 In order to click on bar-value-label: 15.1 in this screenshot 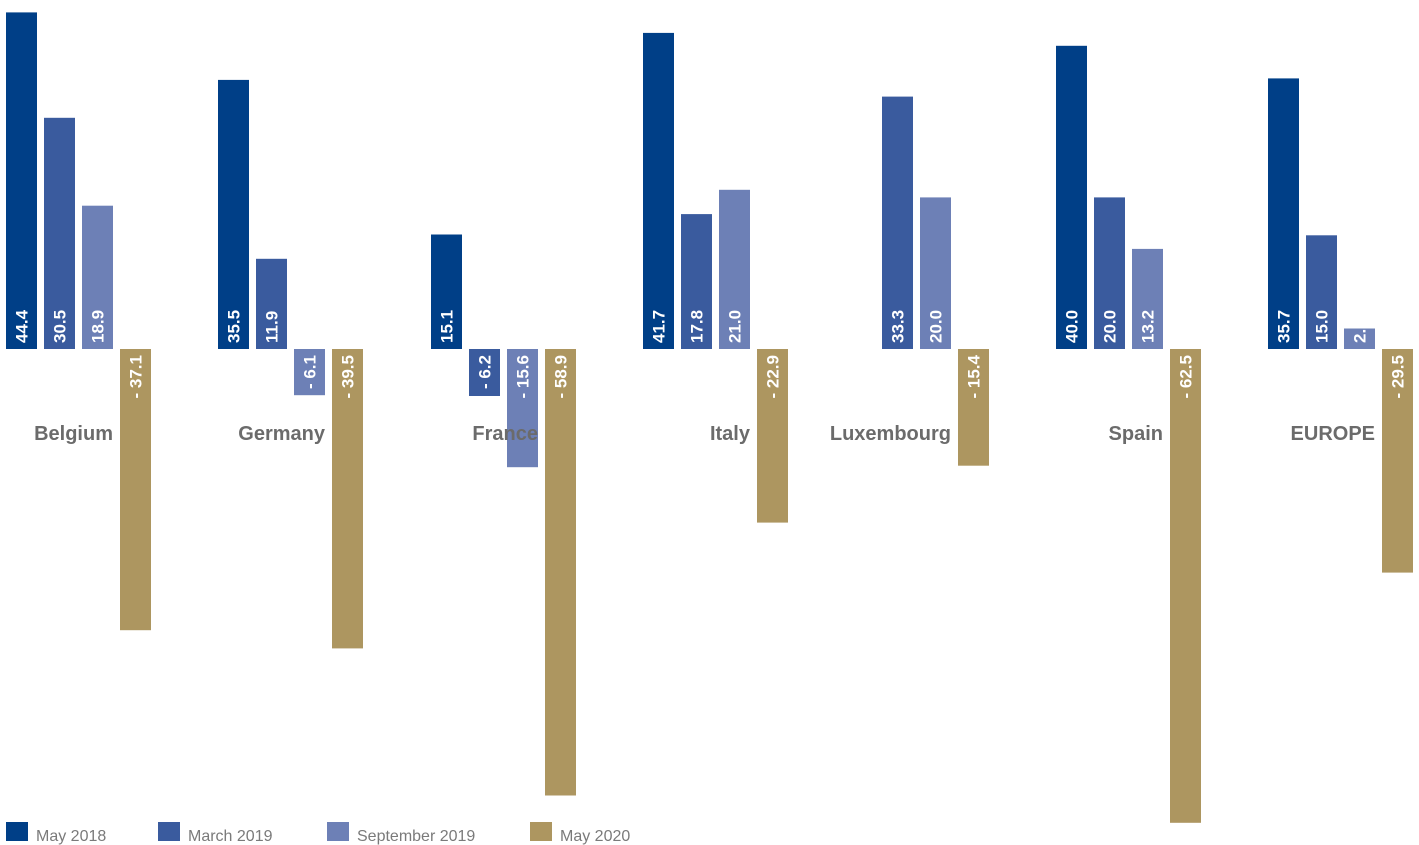, I will do `click(447, 326)`.